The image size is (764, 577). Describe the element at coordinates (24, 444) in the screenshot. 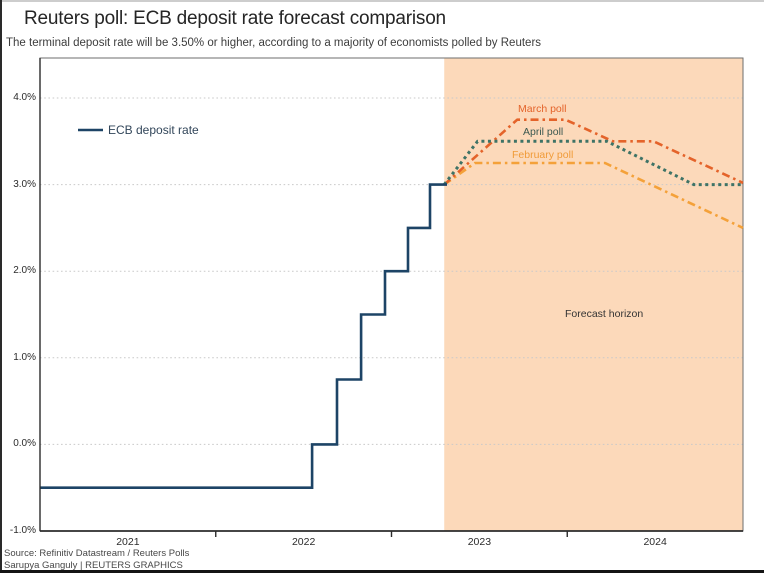

I see `y-axis-label: 0.0%` at that location.